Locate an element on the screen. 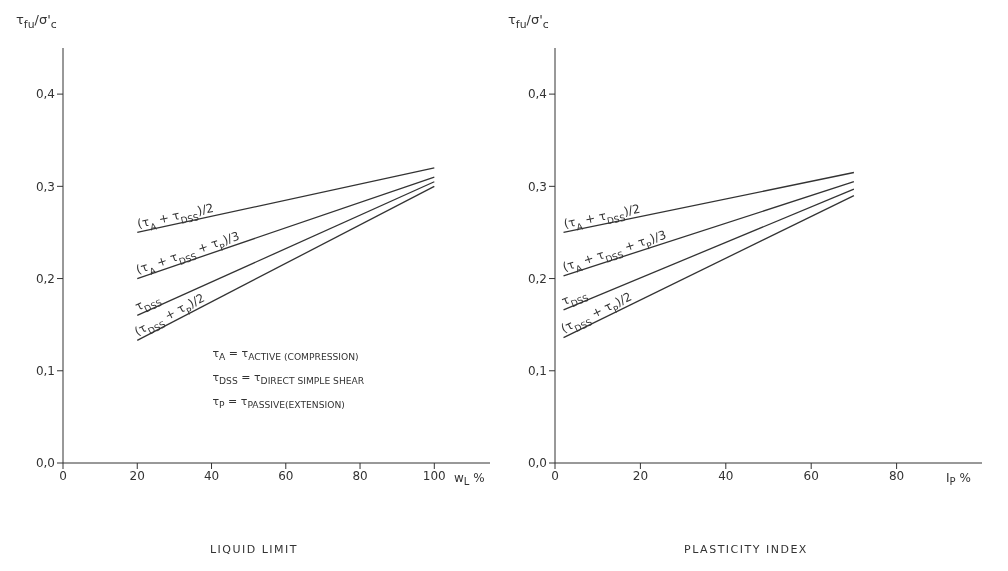 The width and height of the screenshot is (1008, 571). x-tick-label: 100 is located at coordinates (434, 475).